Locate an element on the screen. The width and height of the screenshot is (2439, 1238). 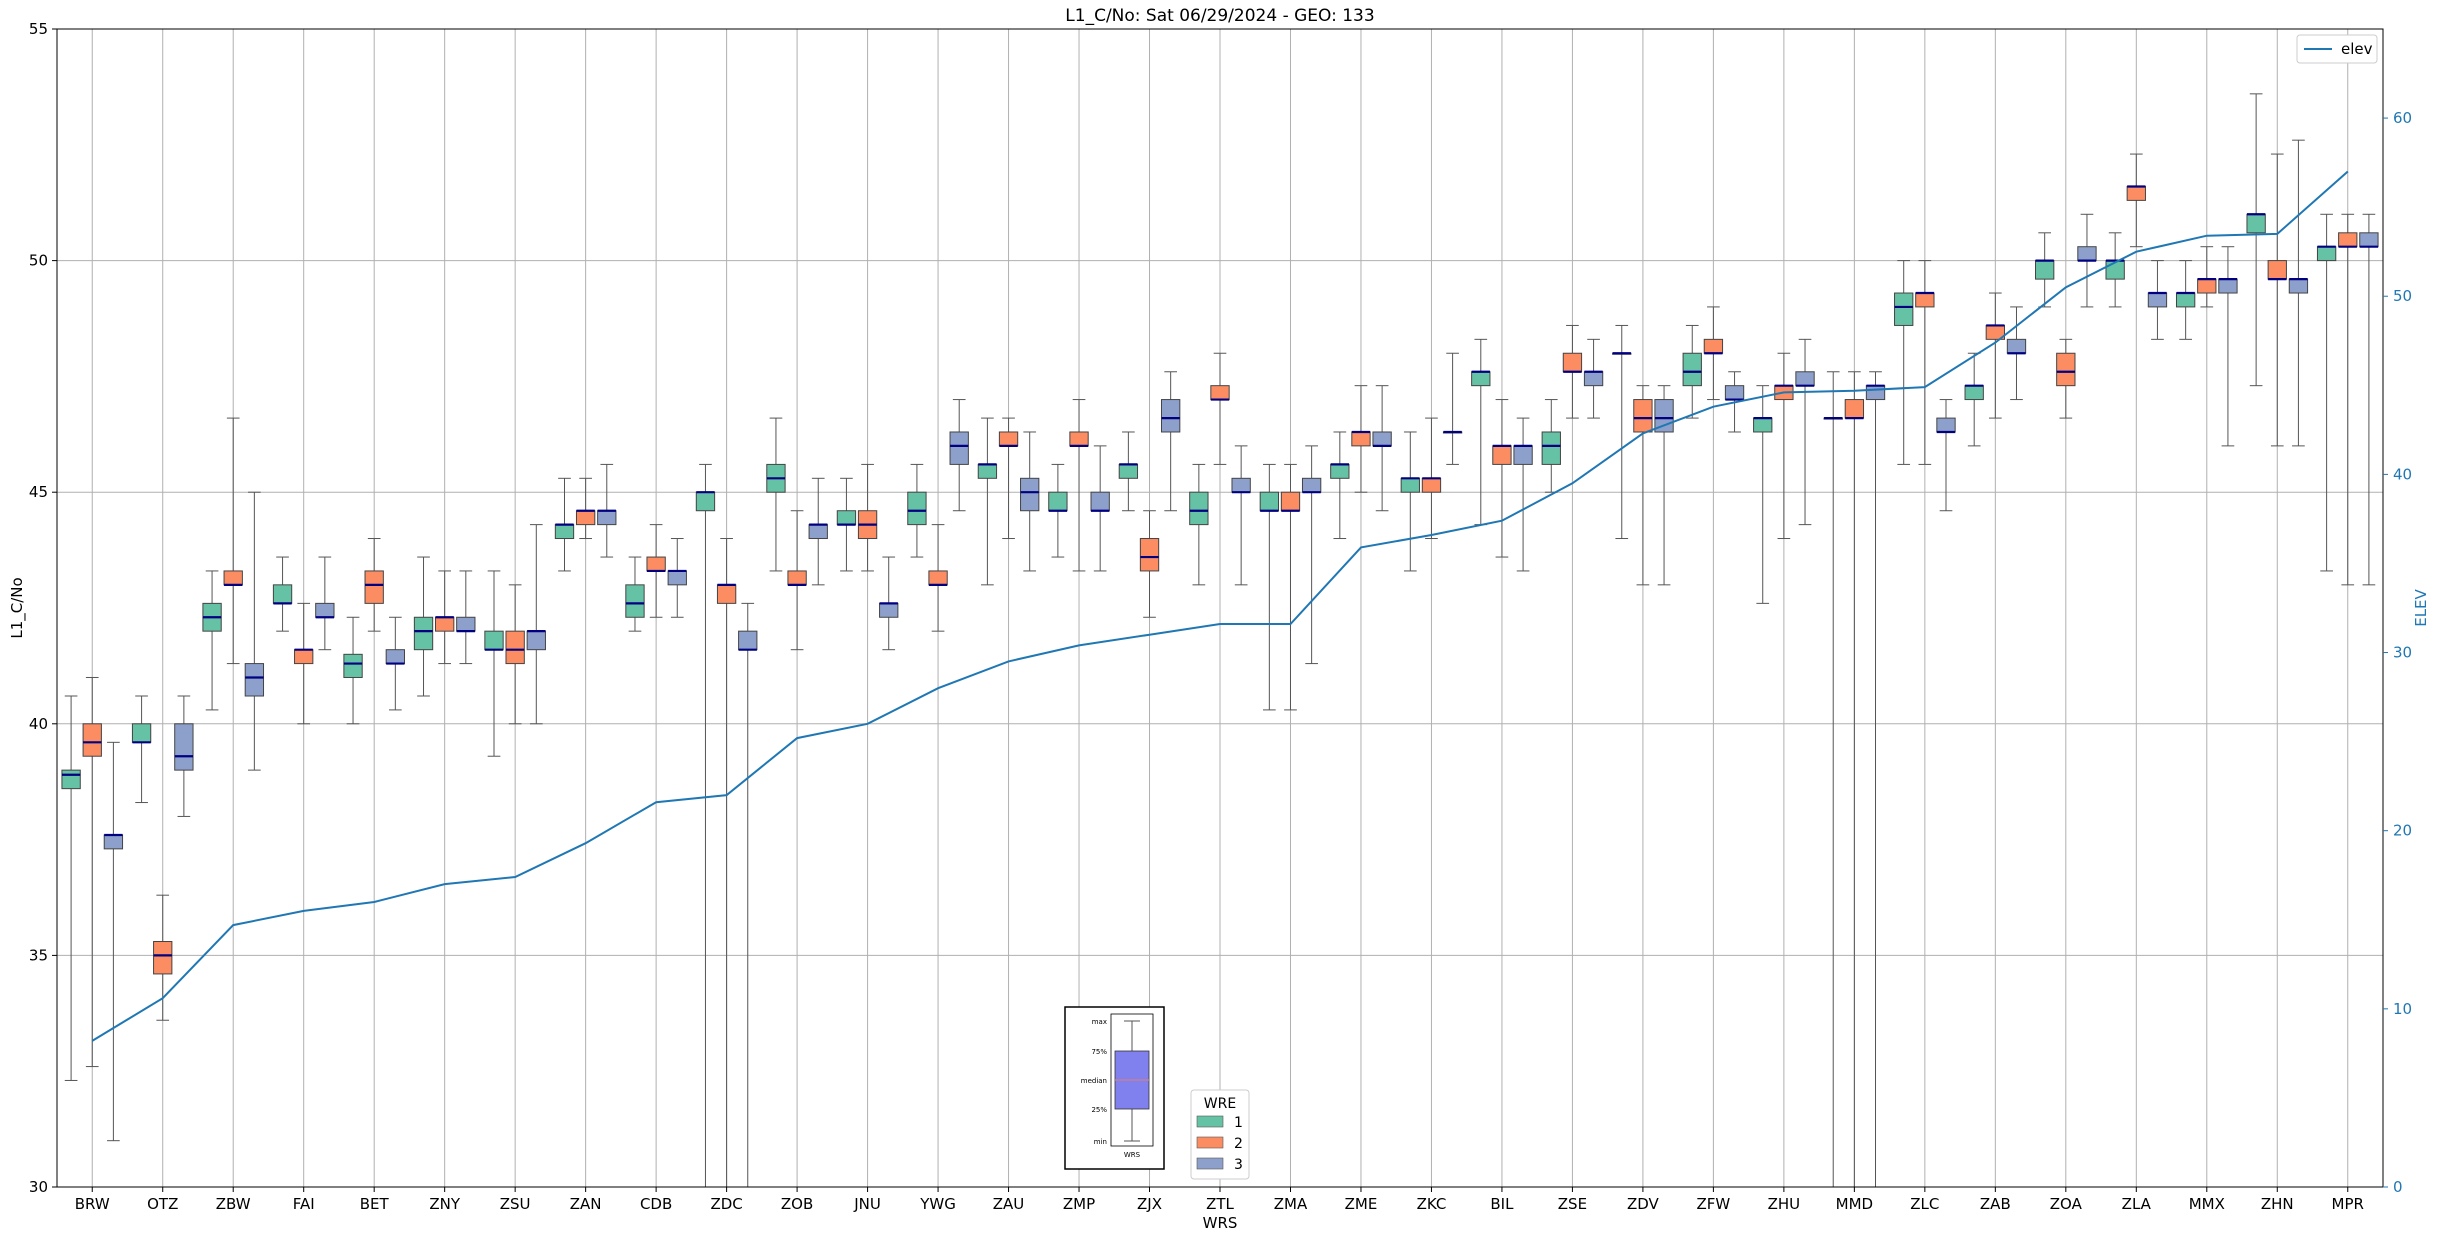
x-tick-label: ZHU is located at coordinates (1784, 1204).